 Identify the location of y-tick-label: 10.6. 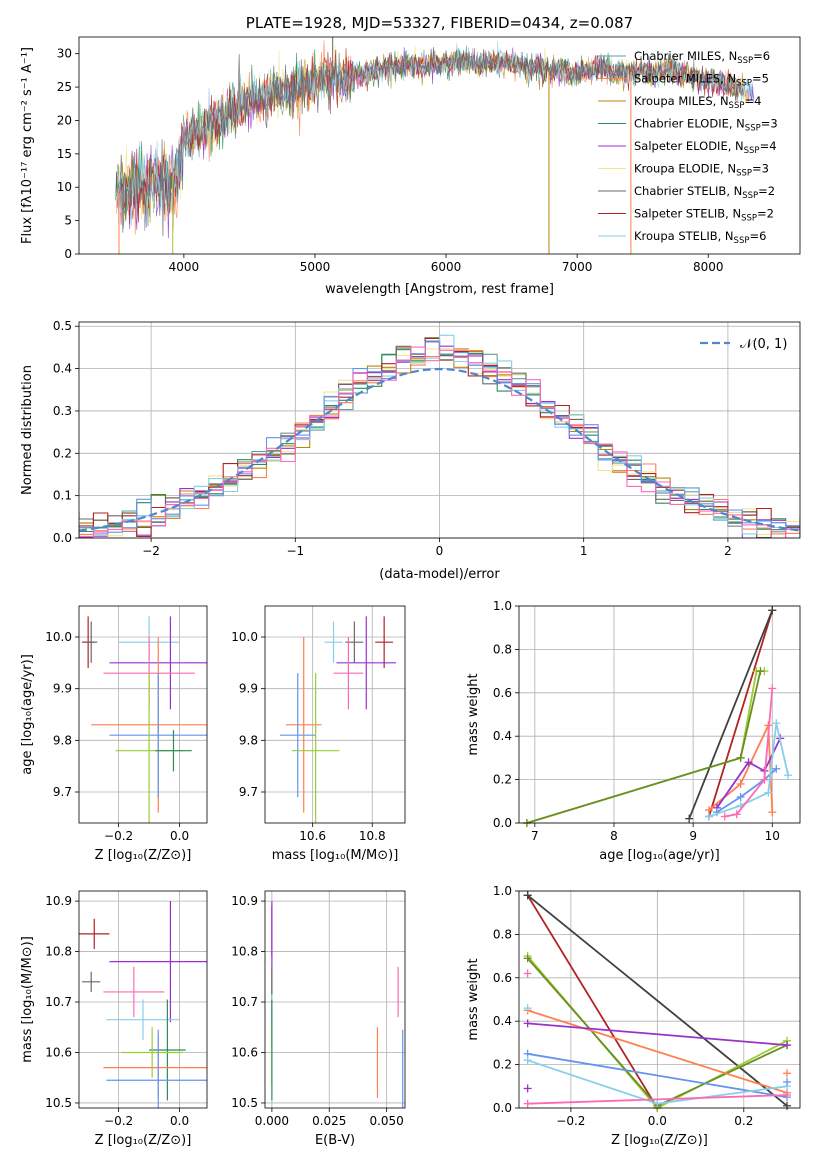
(244, 1052).